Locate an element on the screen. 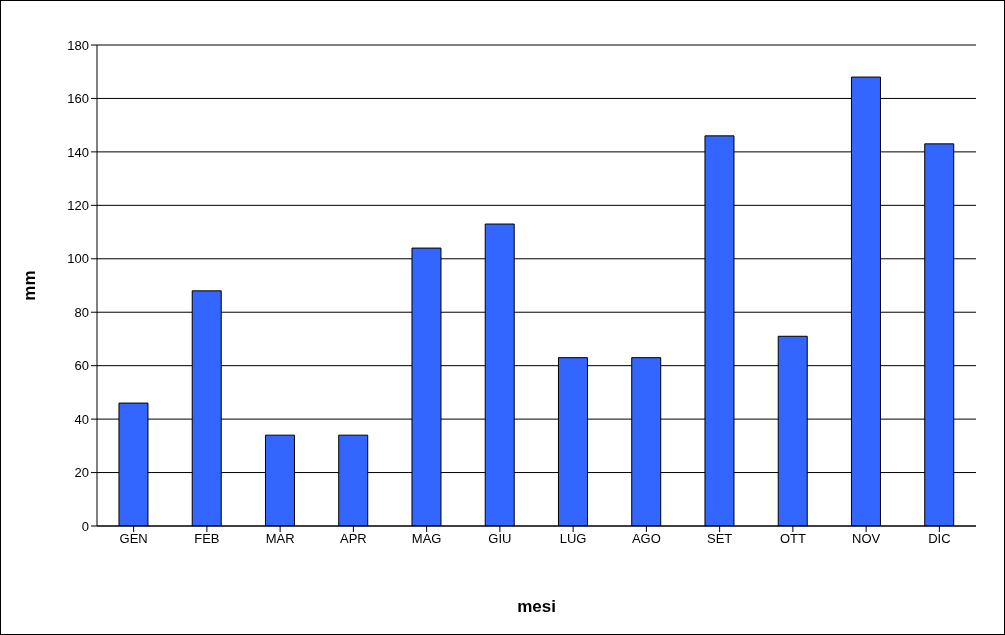 This screenshot has width=1005, height=635. x-tick-label: MAR is located at coordinates (280, 539).